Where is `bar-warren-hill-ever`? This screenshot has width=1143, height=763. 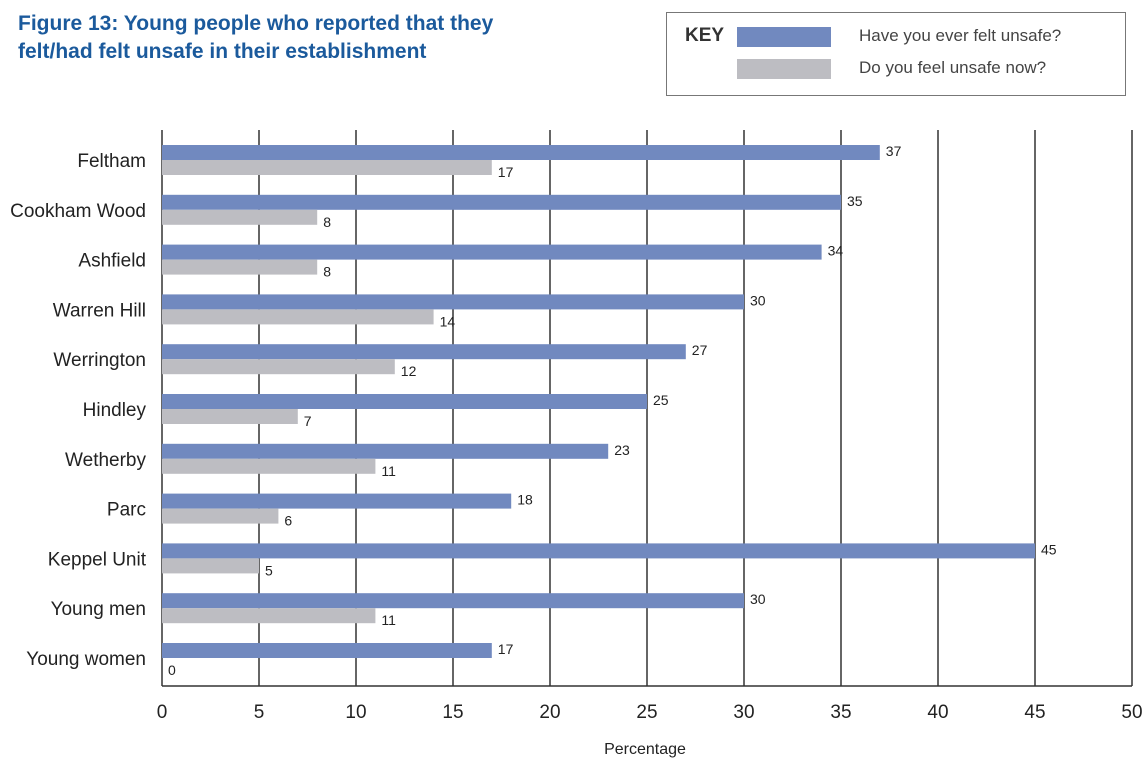 bar-warren-hill-ever is located at coordinates (453, 302).